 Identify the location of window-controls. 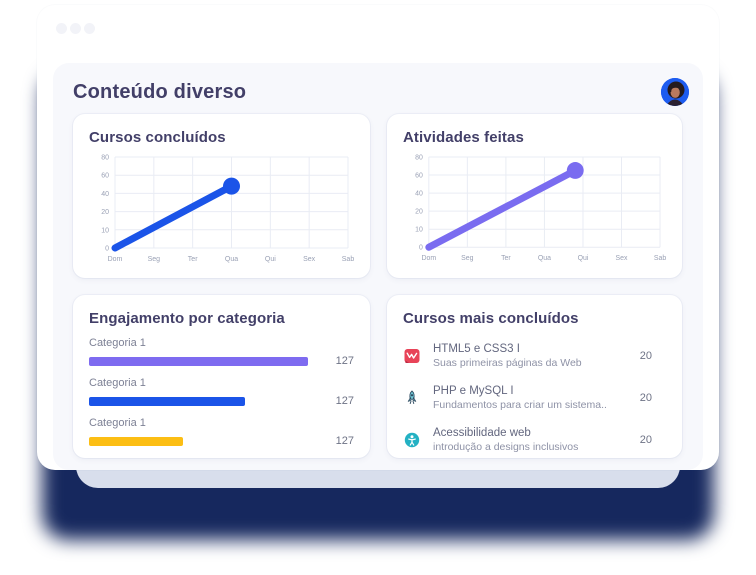
(75, 28).